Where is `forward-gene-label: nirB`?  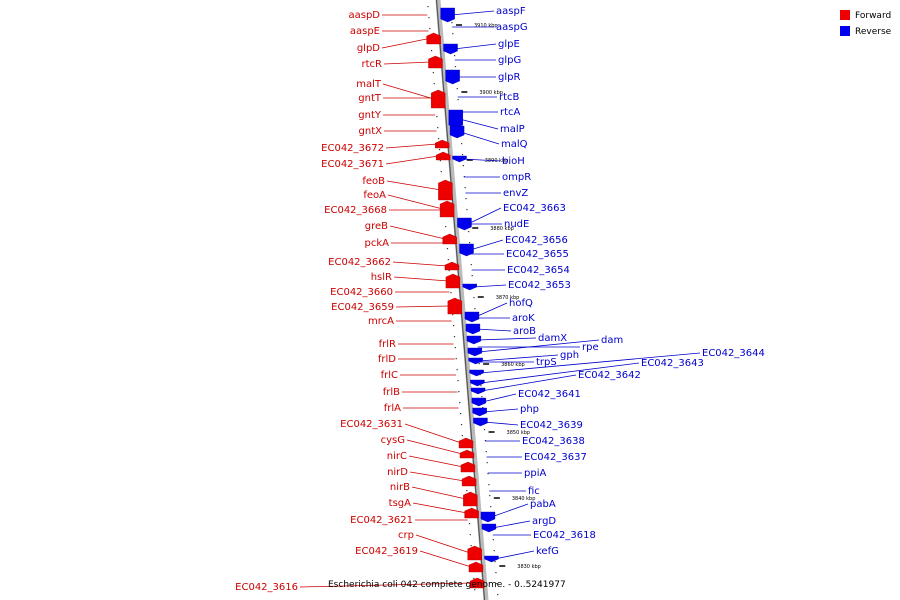 forward-gene-label: nirB is located at coordinates (400, 487).